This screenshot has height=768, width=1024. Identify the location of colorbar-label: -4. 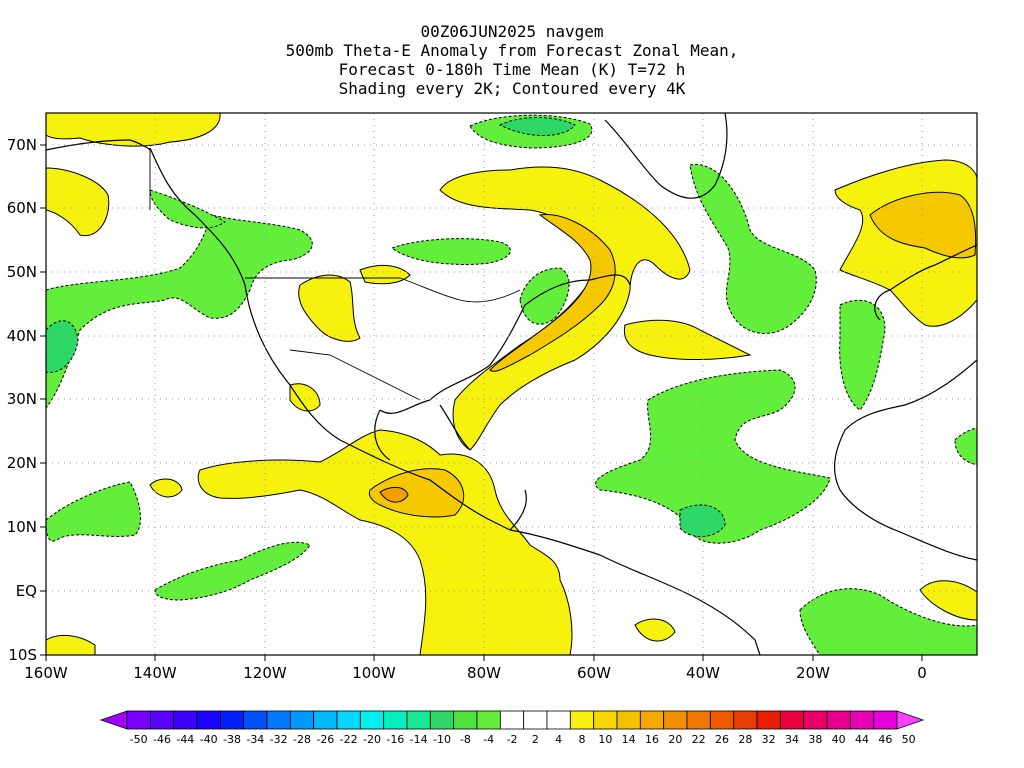
(488, 739).